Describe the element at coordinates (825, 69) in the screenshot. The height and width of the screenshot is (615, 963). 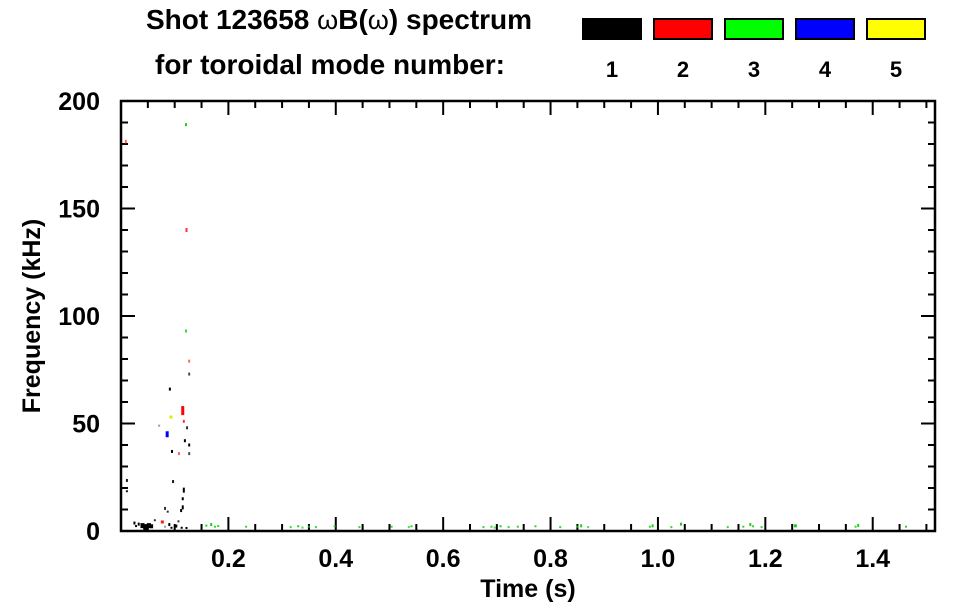
I see `legend-label-mode-4: 4` at that location.